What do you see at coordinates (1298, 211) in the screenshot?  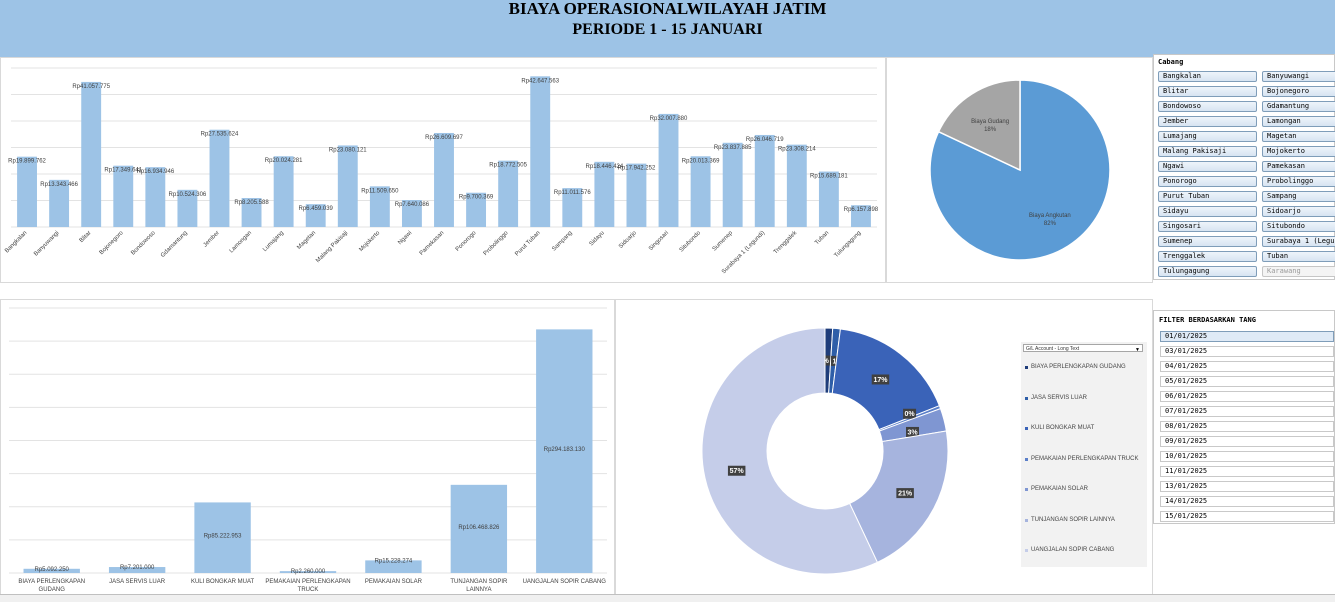 I see `slicer-item-cabang: Sidoarjo` at bounding box center [1298, 211].